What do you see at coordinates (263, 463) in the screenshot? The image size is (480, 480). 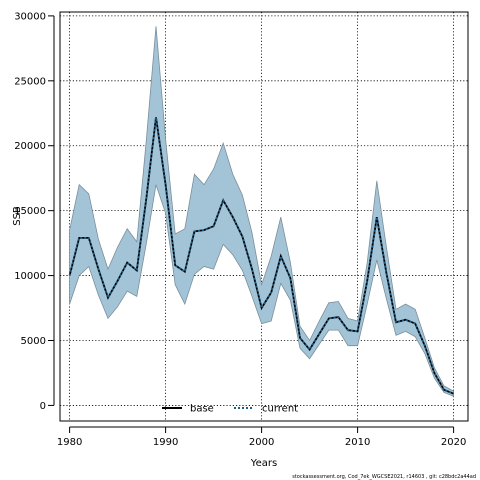 I see `x-axis-title: Years` at bounding box center [263, 463].